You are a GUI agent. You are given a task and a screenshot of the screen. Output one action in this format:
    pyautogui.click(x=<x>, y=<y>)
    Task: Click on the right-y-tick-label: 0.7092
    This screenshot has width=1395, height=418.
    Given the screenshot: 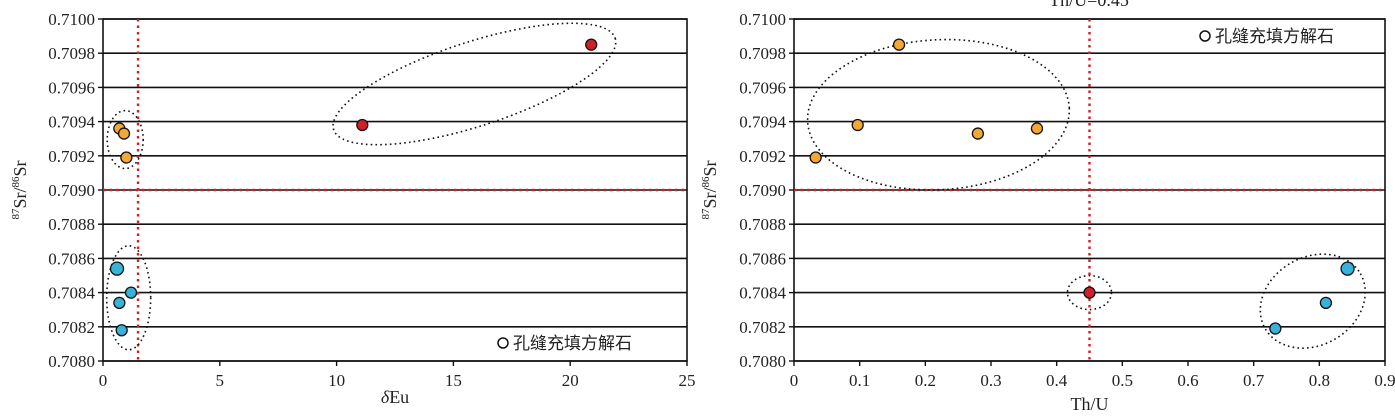 What is the action you would take?
    pyautogui.click(x=762, y=156)
    